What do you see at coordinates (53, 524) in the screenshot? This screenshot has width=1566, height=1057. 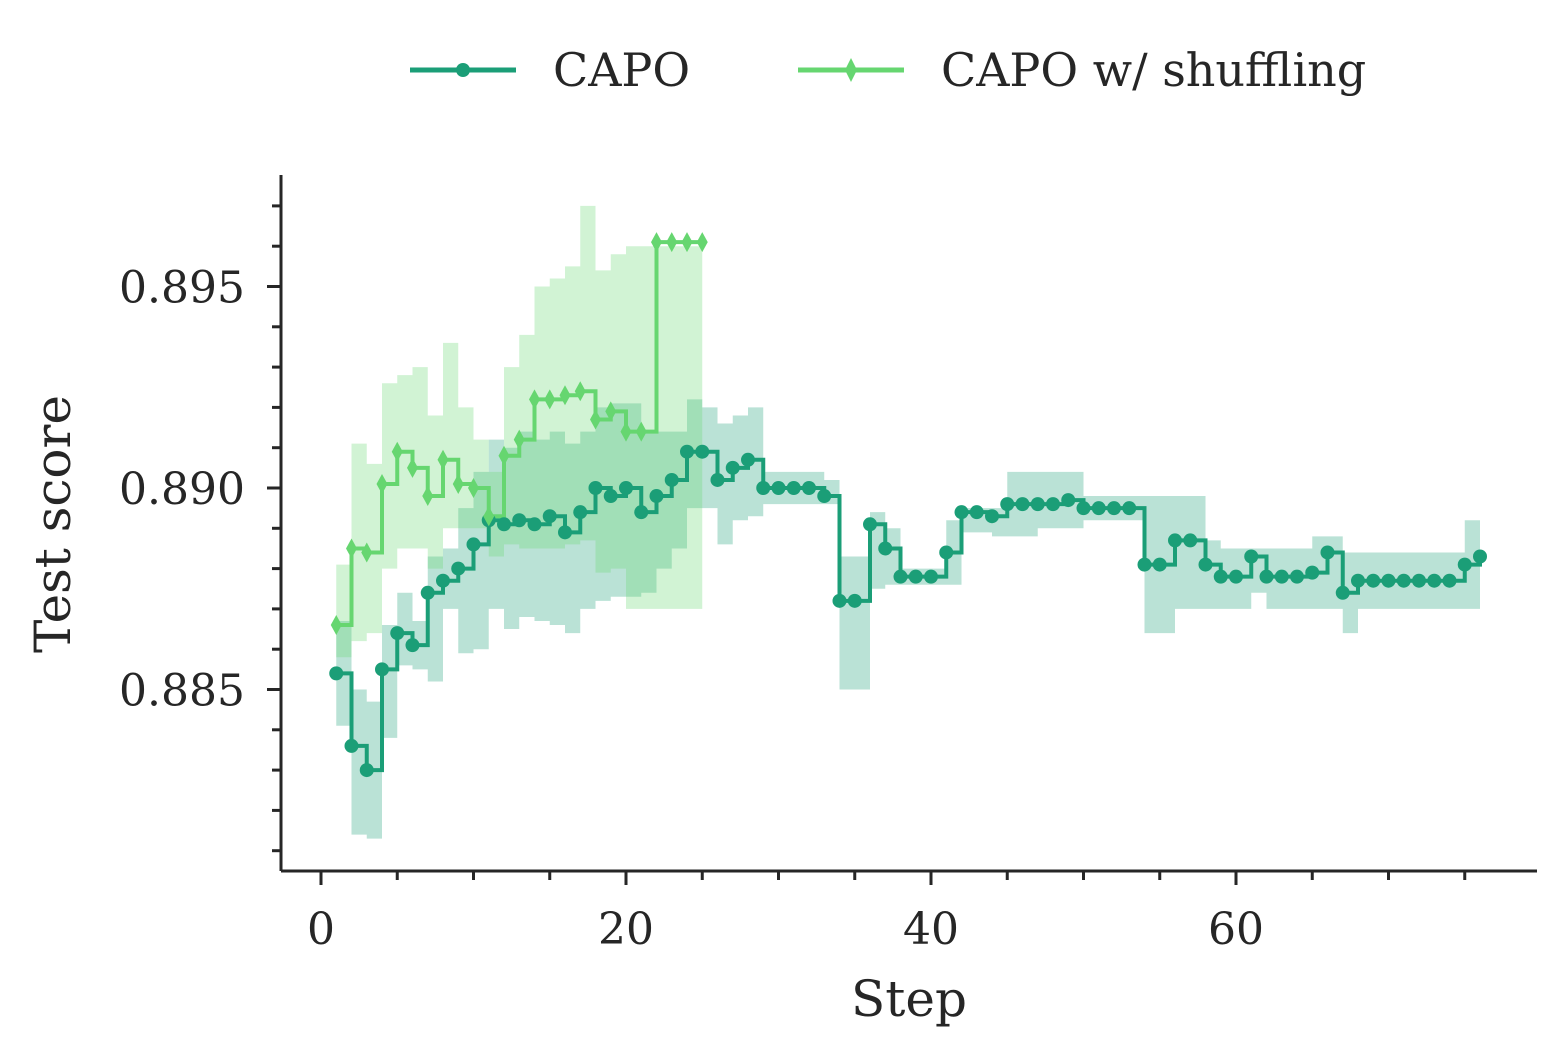 I see `y-axis-label: Test score` at bounding box center [53, 524].